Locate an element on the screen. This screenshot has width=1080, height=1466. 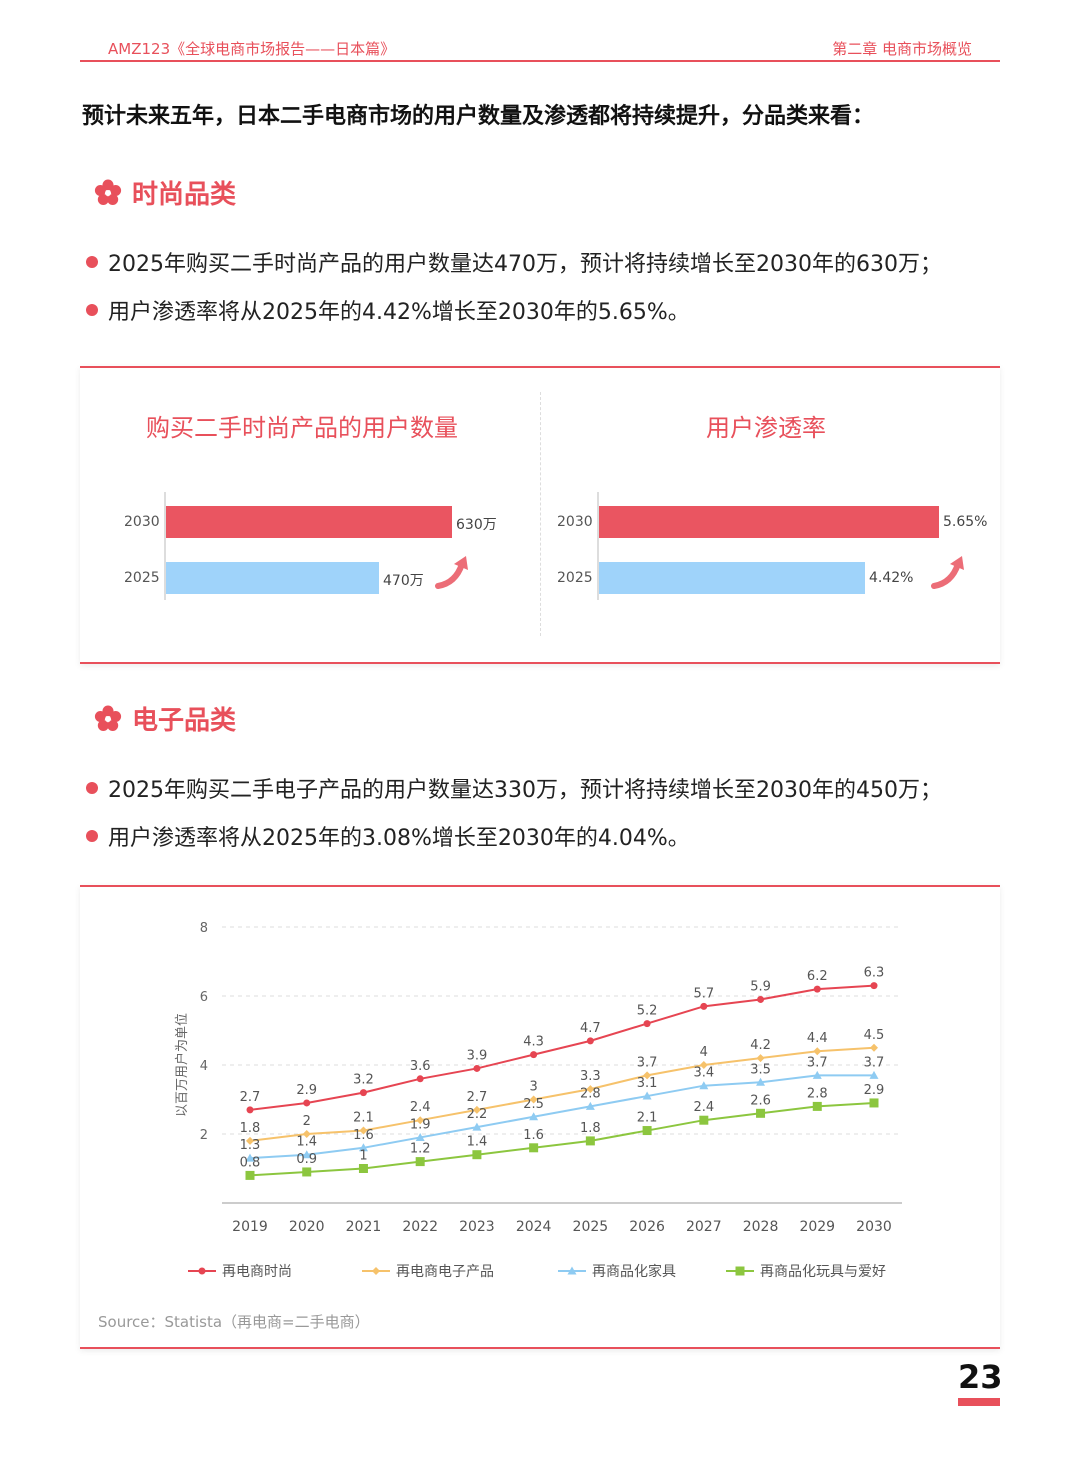
x-tick-label: 2025 is located at coordinates (591, 1227).